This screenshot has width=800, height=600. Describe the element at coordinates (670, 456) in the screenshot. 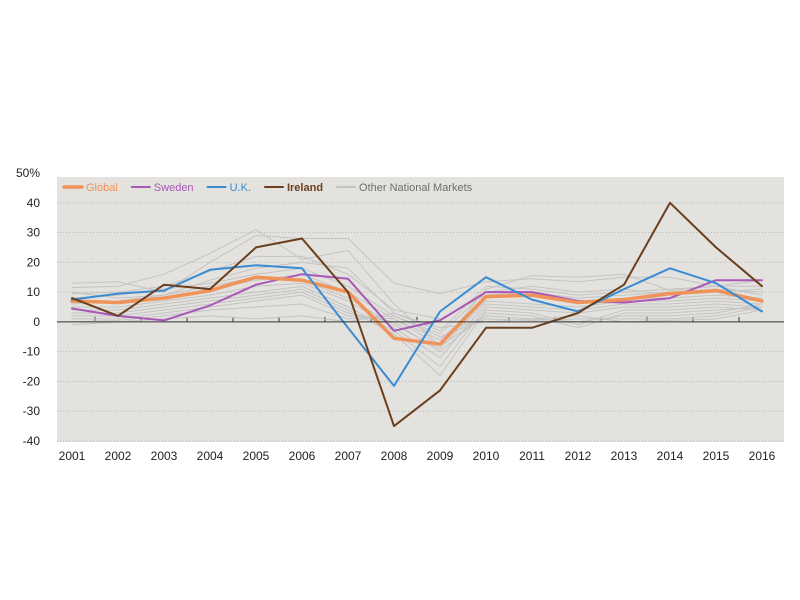

I see `x-tick-label: 2014` at that location.